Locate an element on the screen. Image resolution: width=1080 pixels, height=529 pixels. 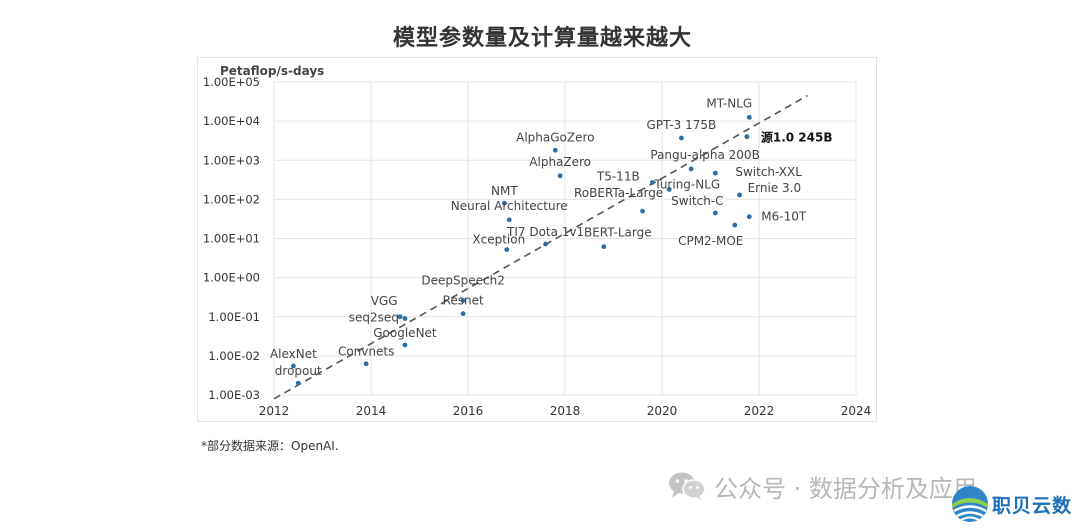
y-tick-label: 1.00E+03 is located at coordinates (231, 160).